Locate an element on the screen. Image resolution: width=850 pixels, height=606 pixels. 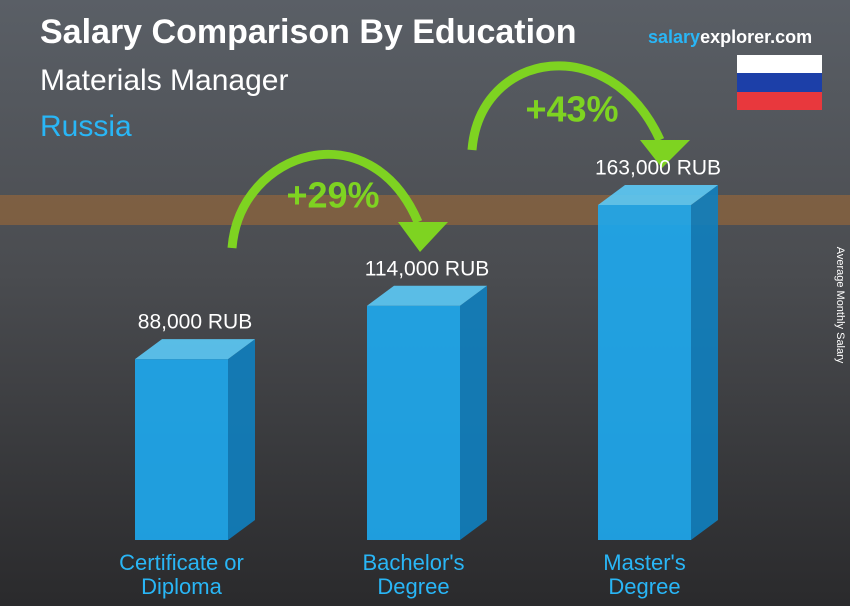
value-label: 114,000 RUB is located at coordinates (427, 268).